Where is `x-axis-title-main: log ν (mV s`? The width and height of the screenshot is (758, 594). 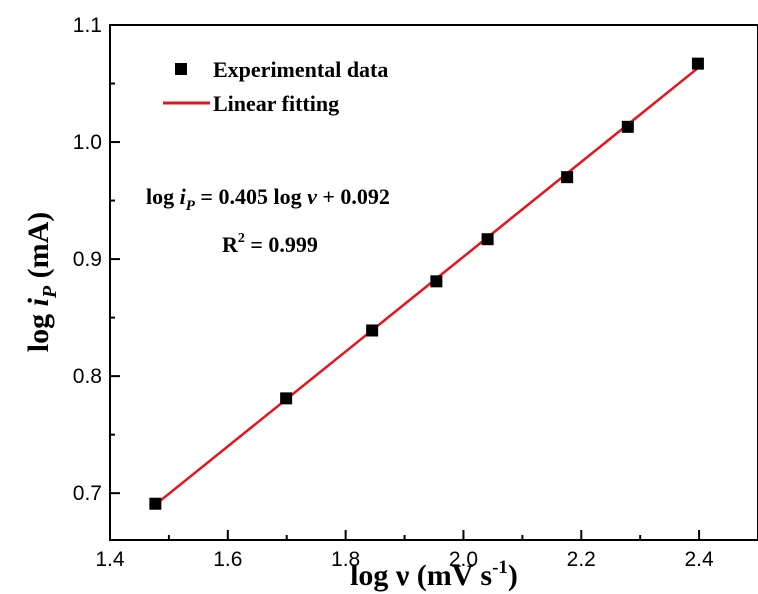
x-axis-title-main: log ν (mV s is located at coordinates (421, 575).